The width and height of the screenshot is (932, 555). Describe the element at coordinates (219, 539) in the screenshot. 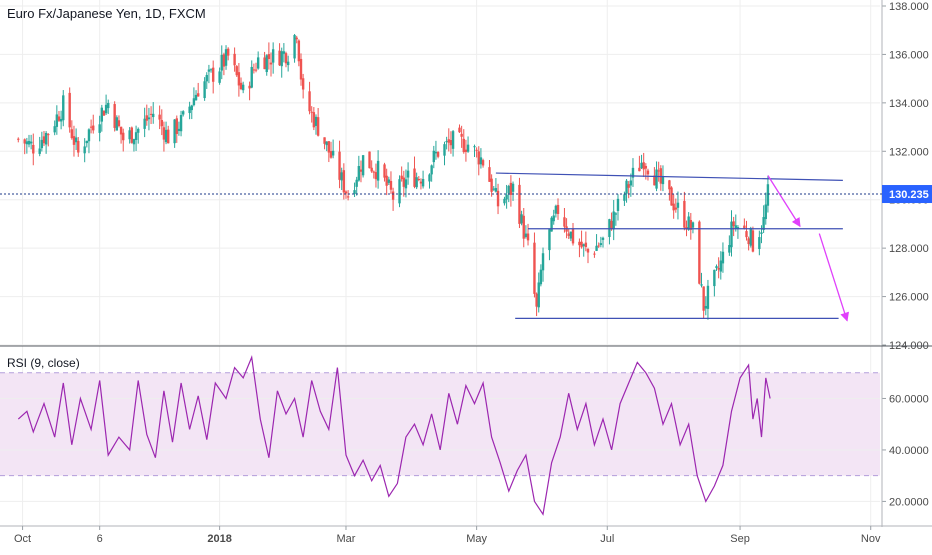

I see `time-tick-label: 2018` at that location.